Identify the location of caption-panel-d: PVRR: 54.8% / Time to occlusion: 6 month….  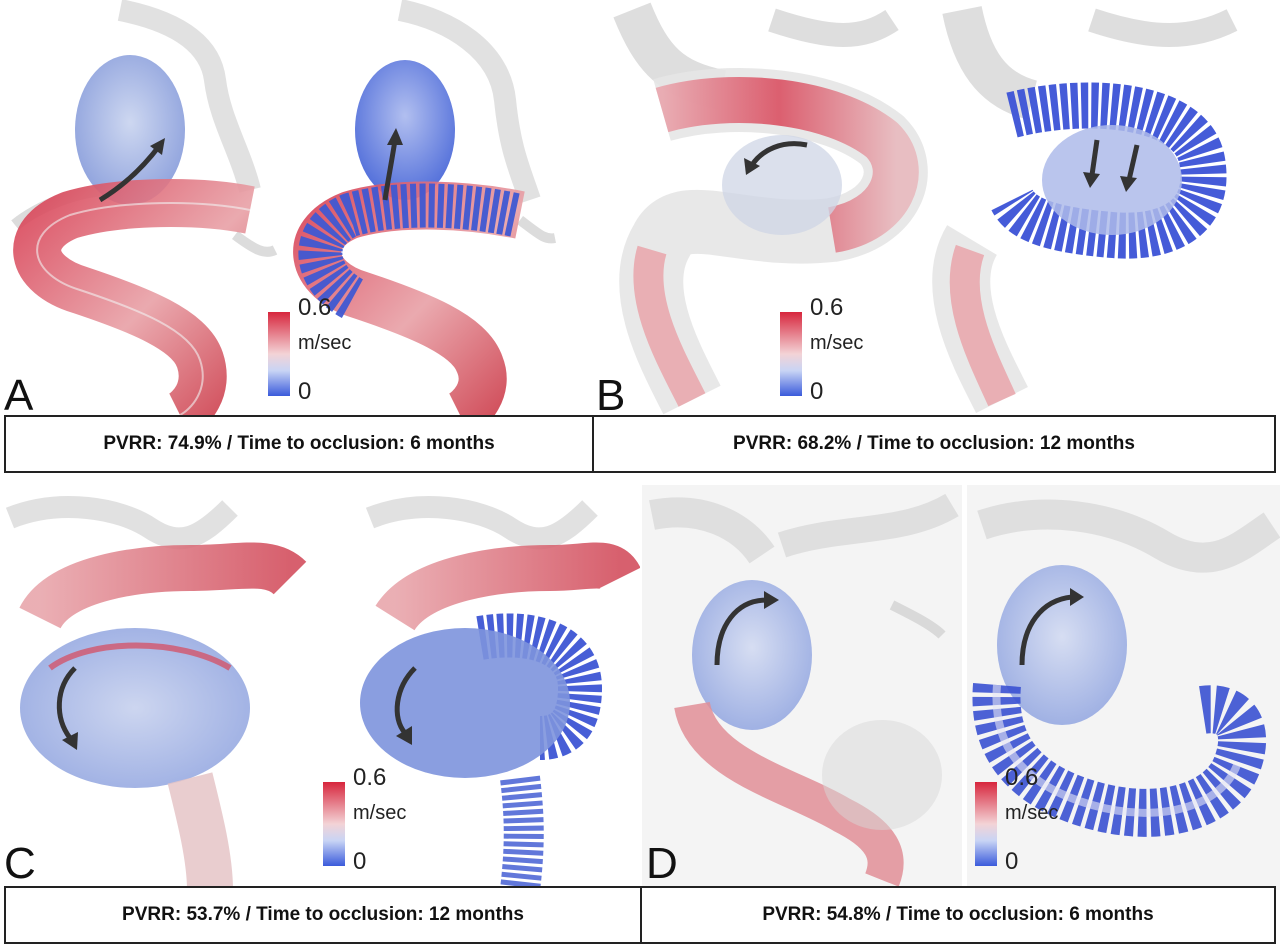
(958, 915).